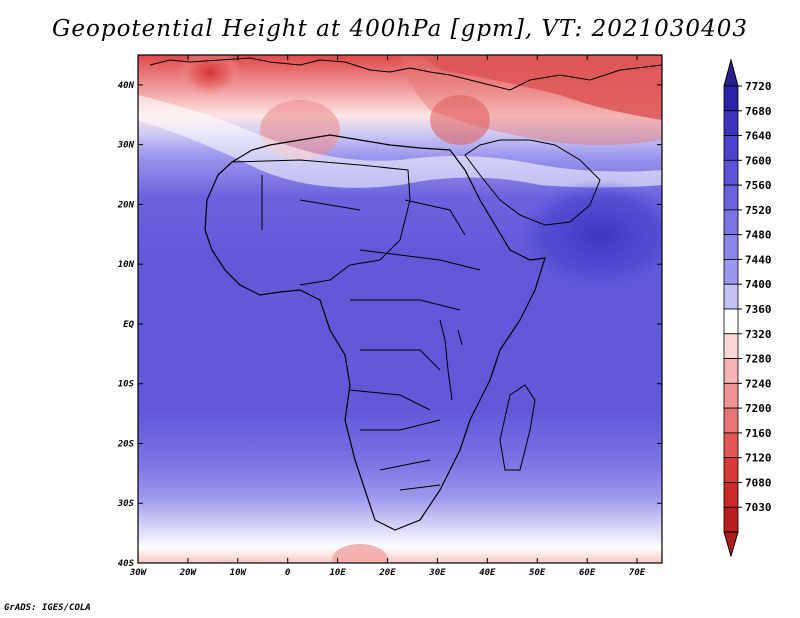 This screenshot has height=618, width=800. Describe the element at coordinates (487, 573) in the screenshot. I see `lon-tick-label: 40E` at that location.